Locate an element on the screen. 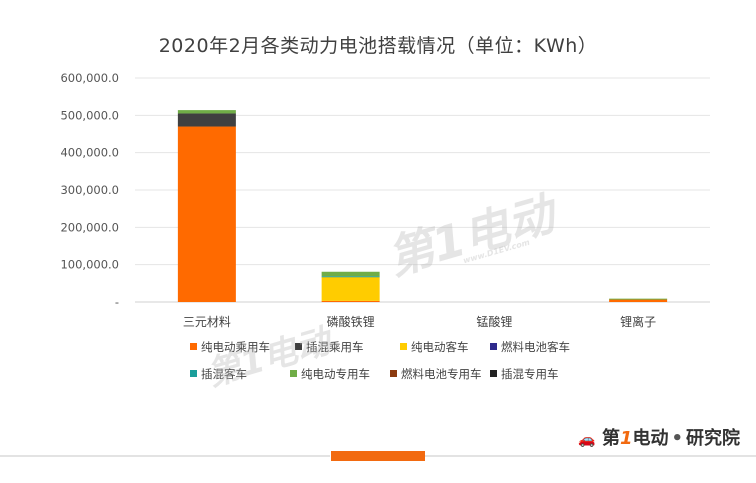 The image size is (756, 483). legend-item: 插混乘用车 is located at coordinates (329, 347).